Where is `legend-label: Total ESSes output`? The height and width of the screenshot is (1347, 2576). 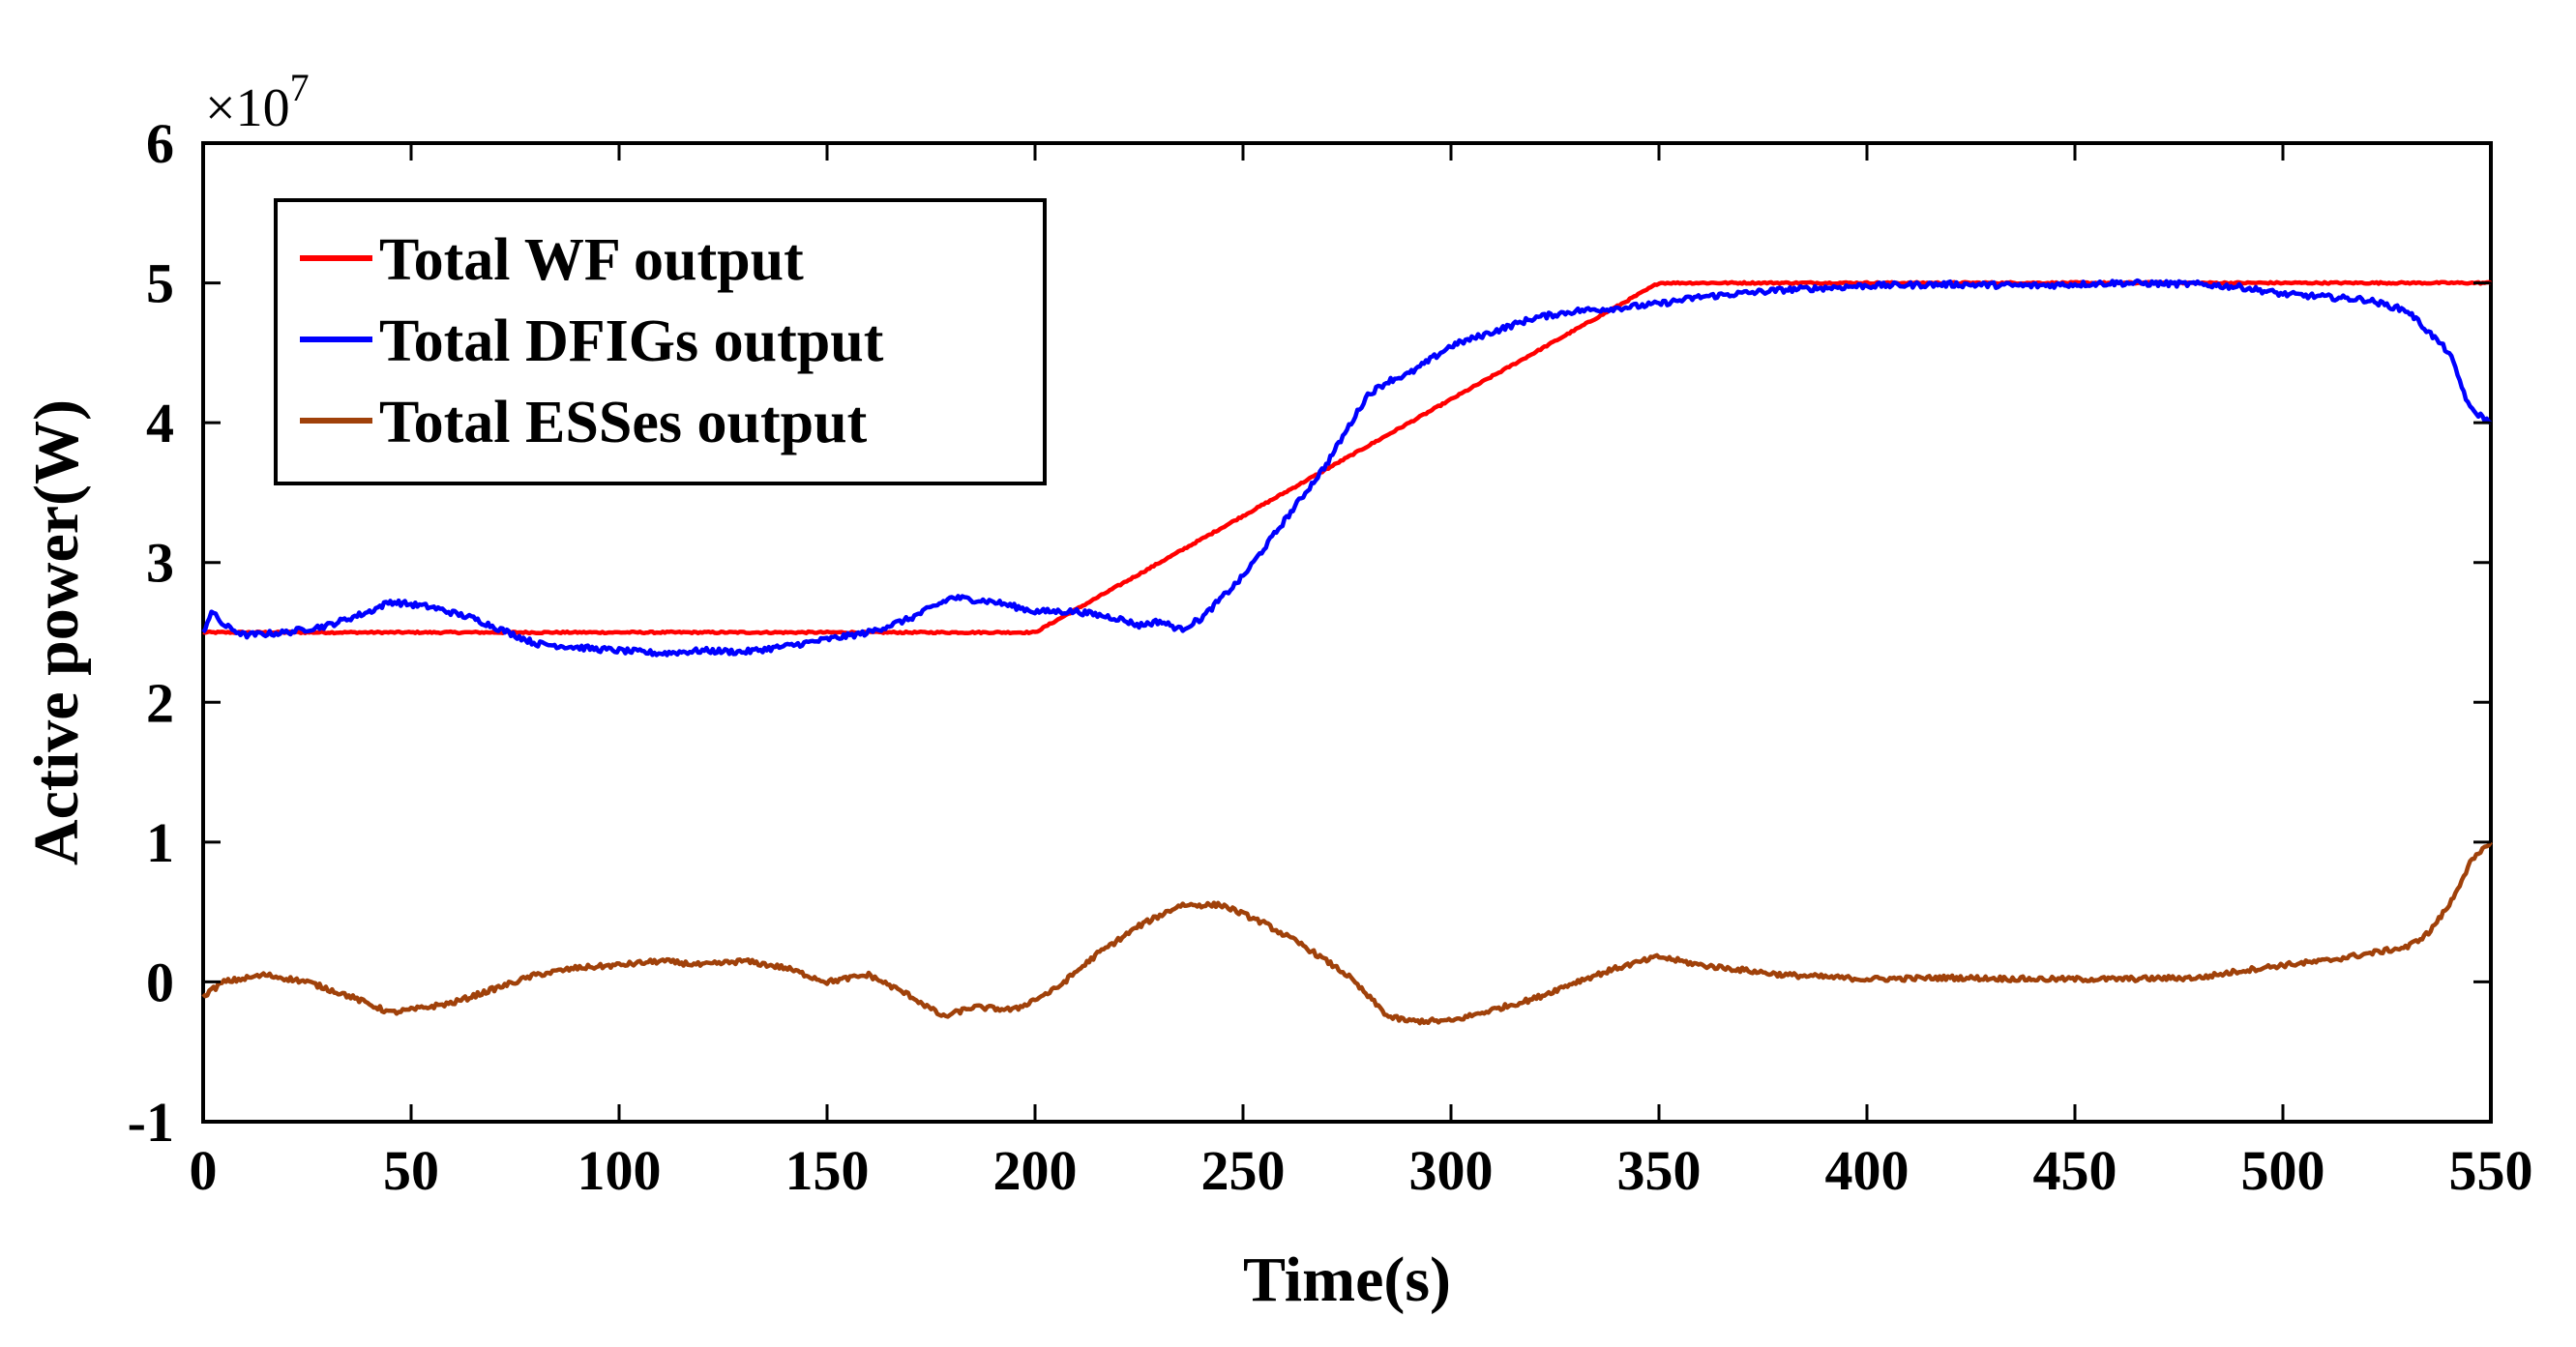 legend-label: Total ESSes output is located at coordinates (623, 422).